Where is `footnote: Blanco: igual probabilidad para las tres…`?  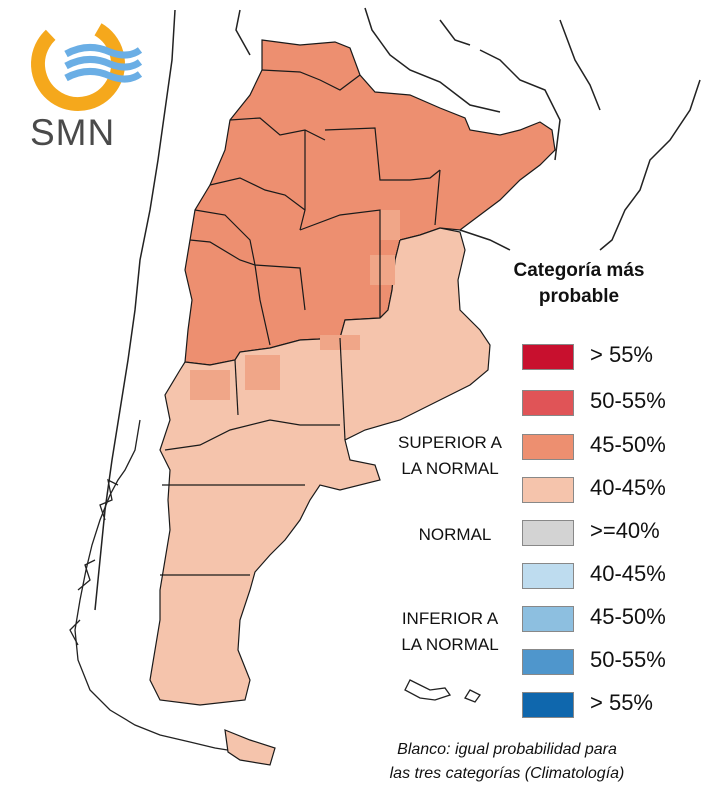 footnote: Blanco: igual probabilidad para las tres… is located at coordinates (507, 762).